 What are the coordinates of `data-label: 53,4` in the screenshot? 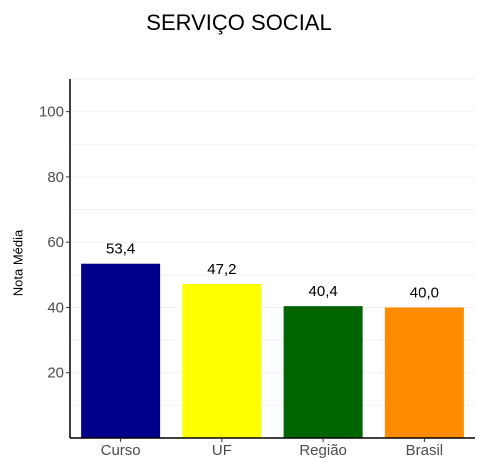 It's located at (120, 249).